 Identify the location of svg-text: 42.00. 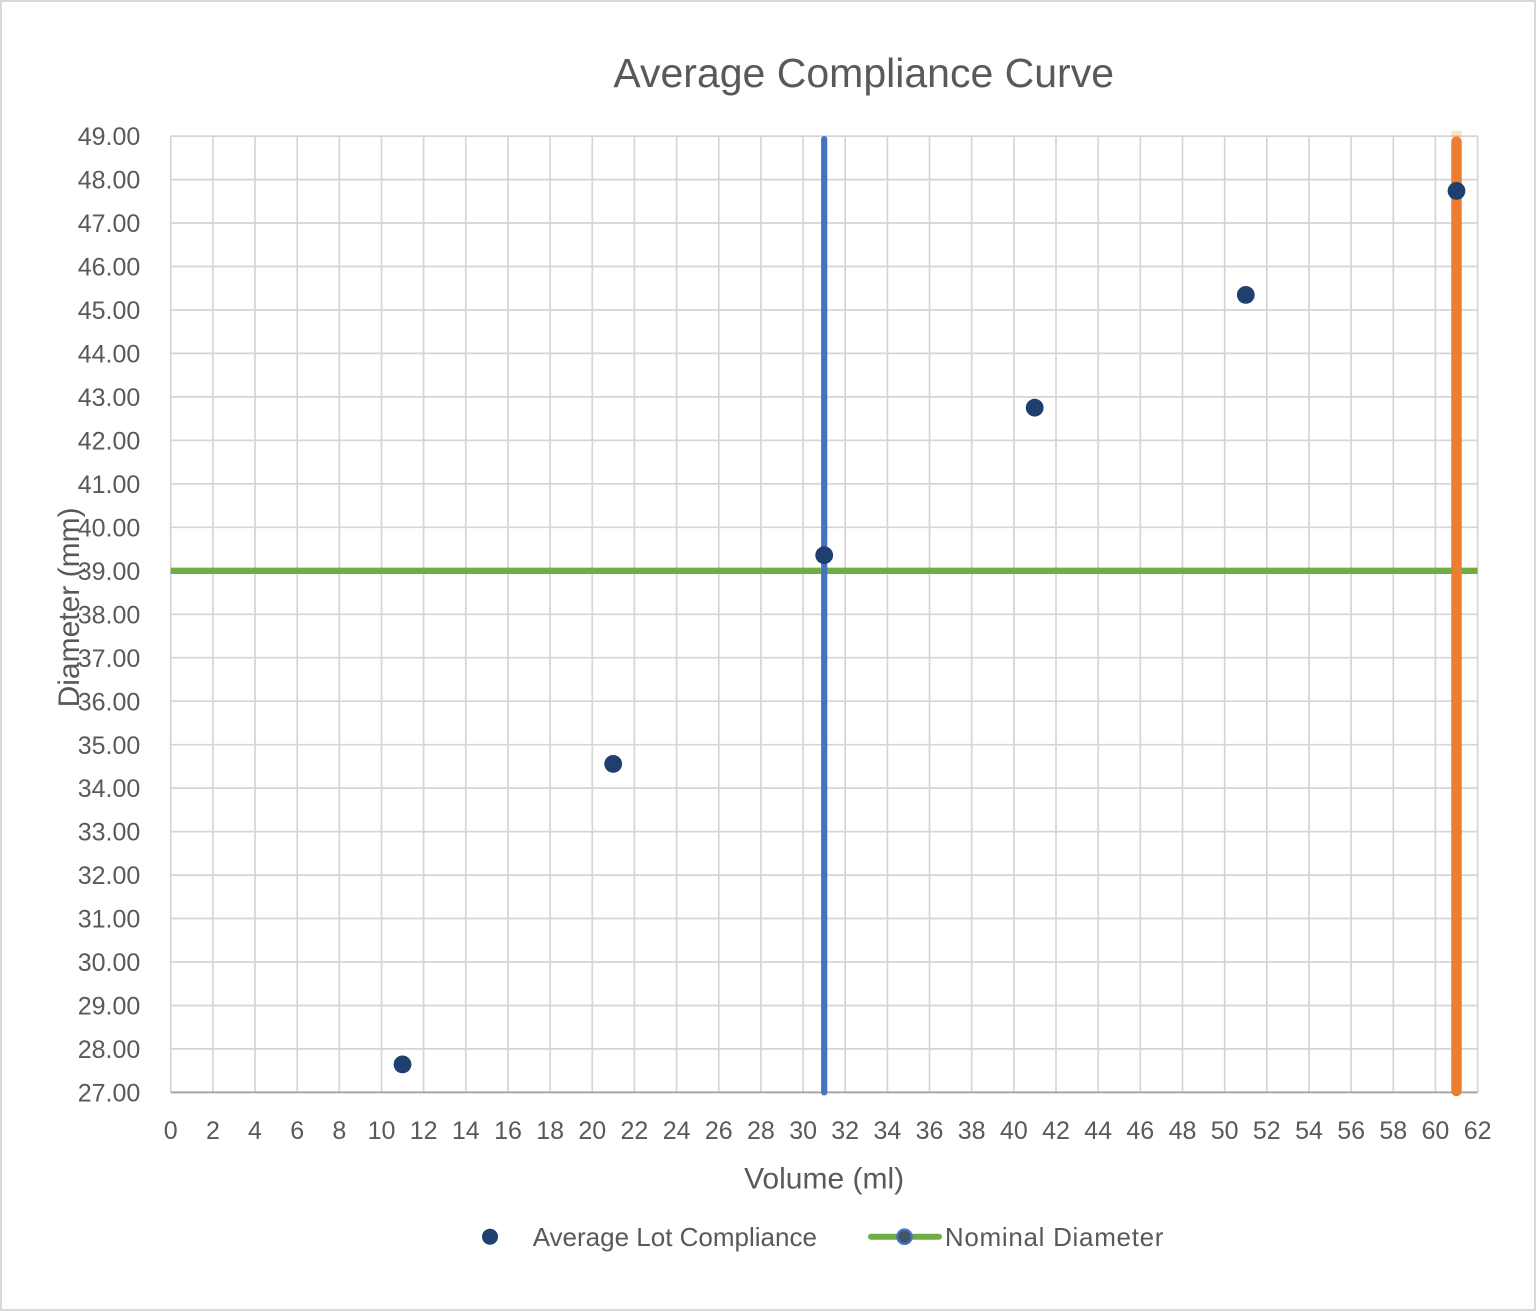
(109, 442).